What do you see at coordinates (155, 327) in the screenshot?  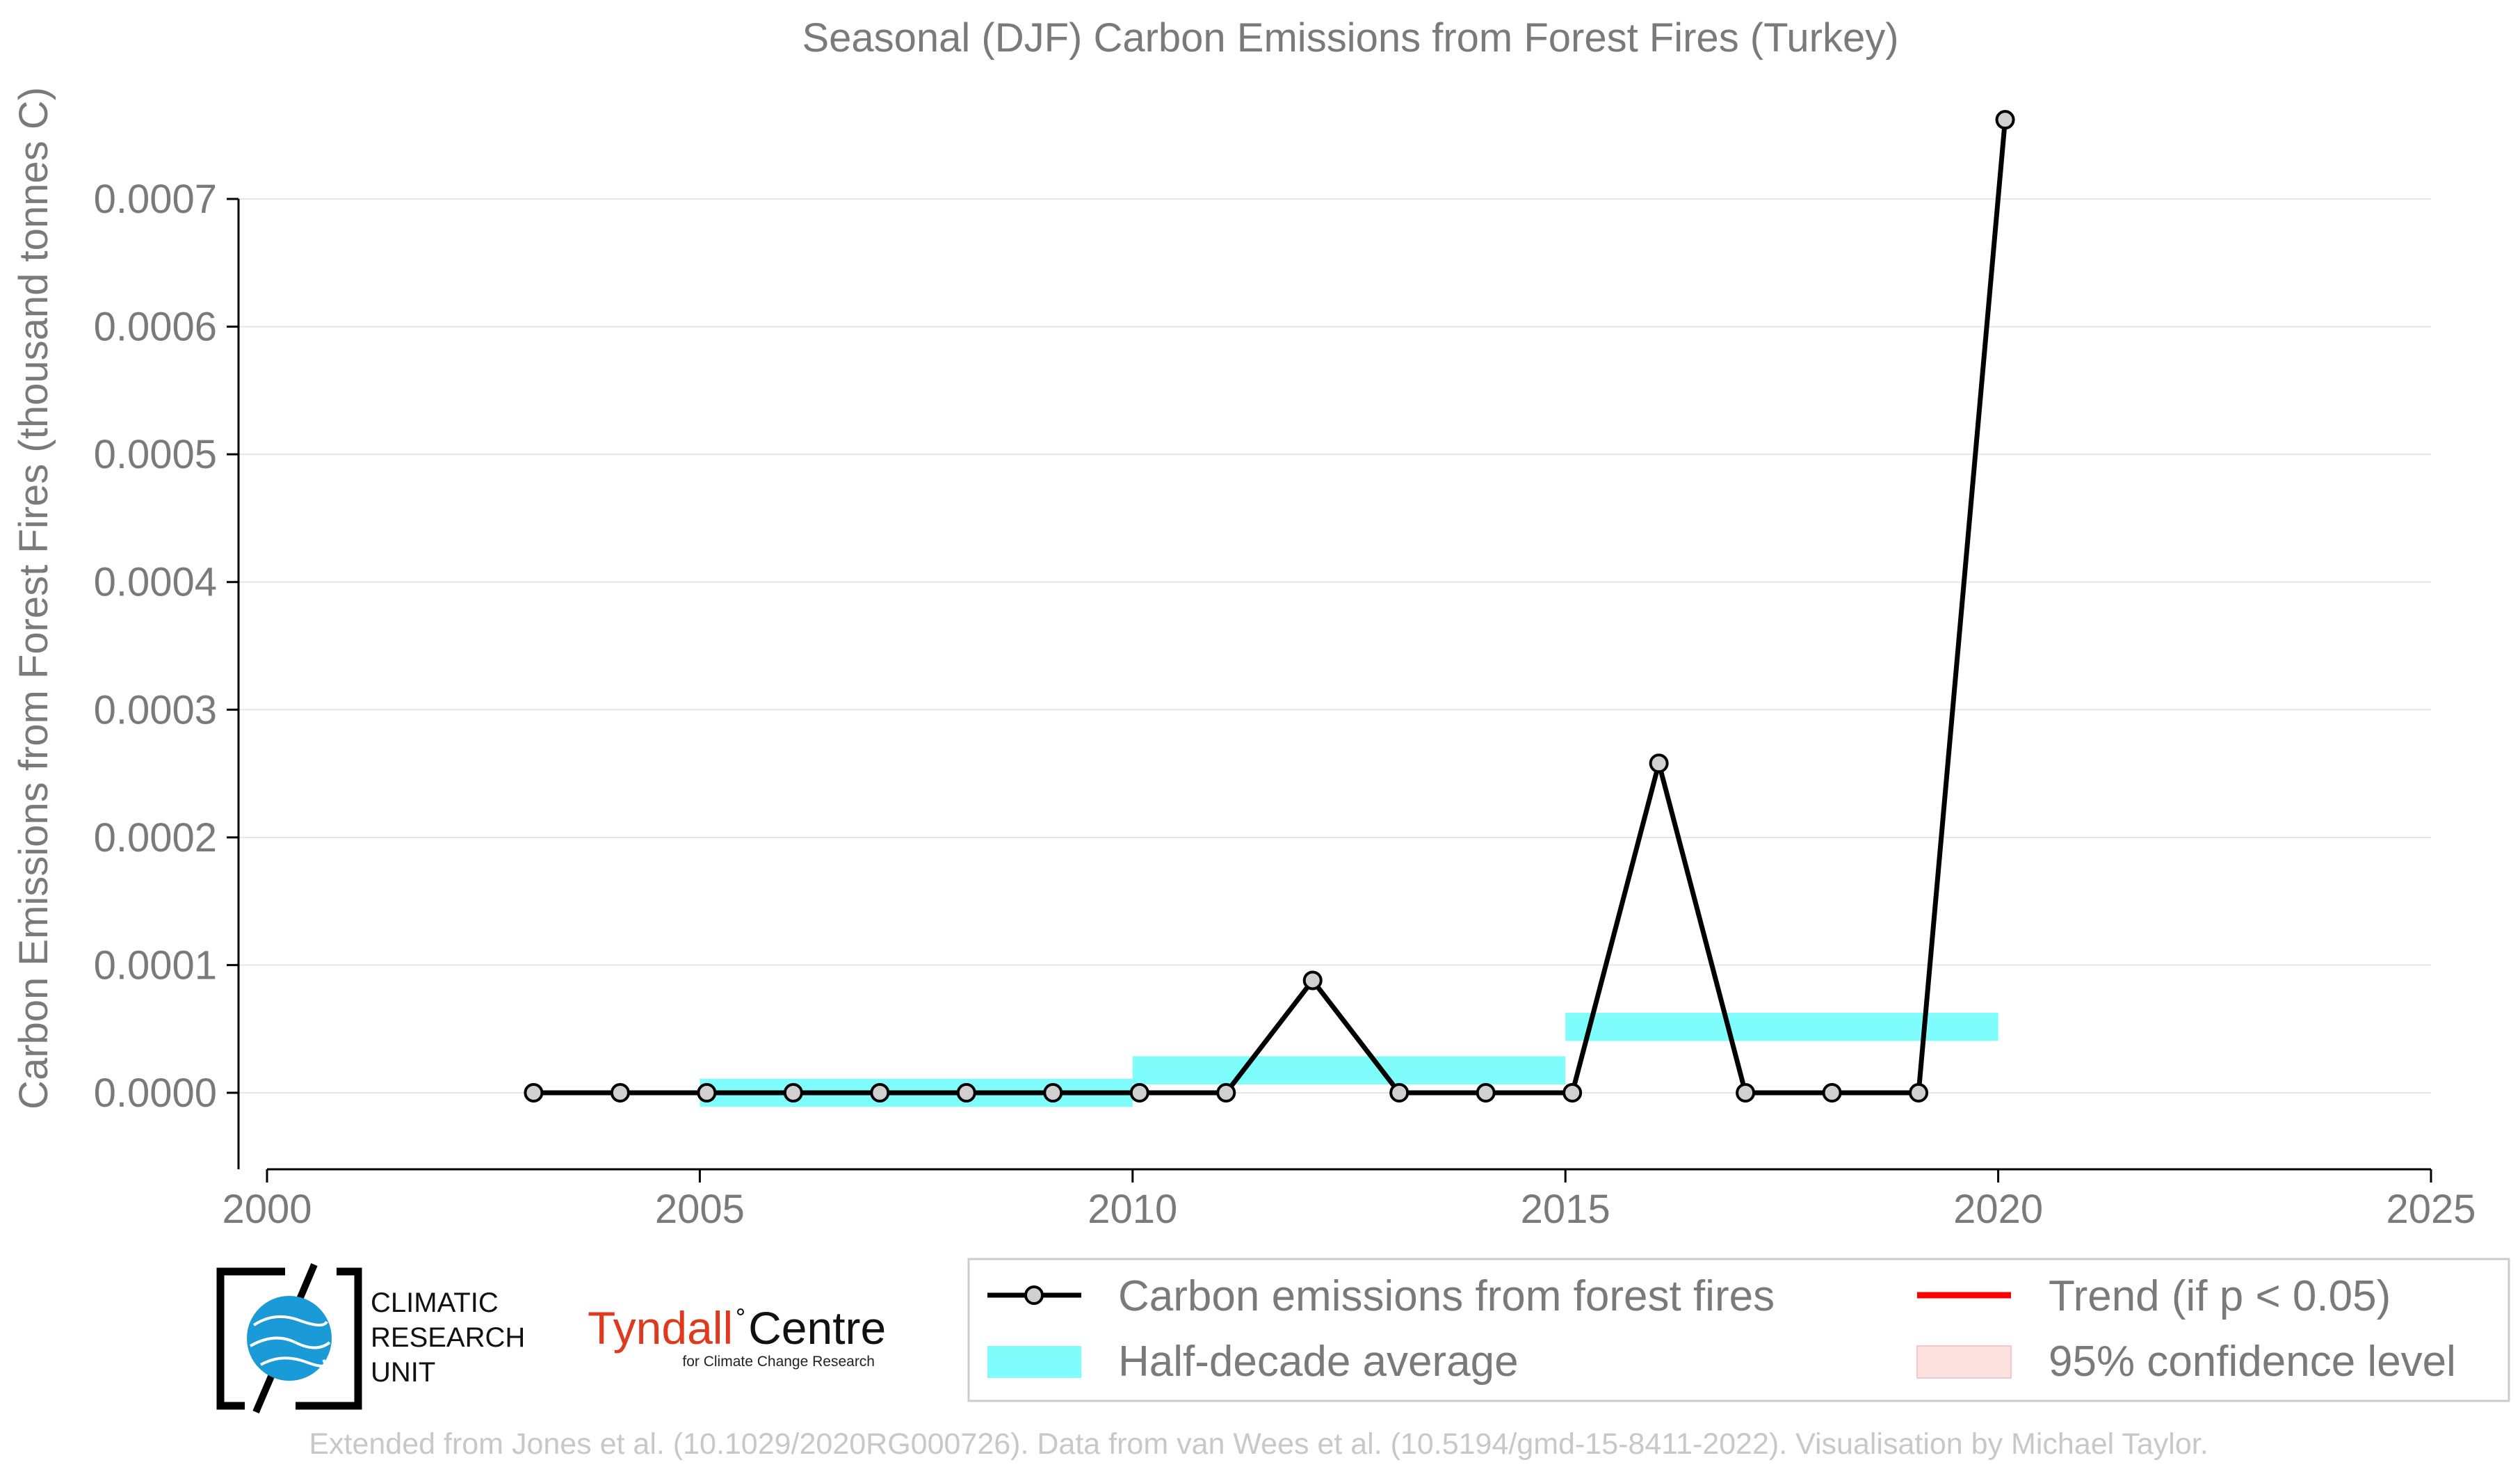 I see `y-tick-label: 0.0006` at bounding box center [155, 327].